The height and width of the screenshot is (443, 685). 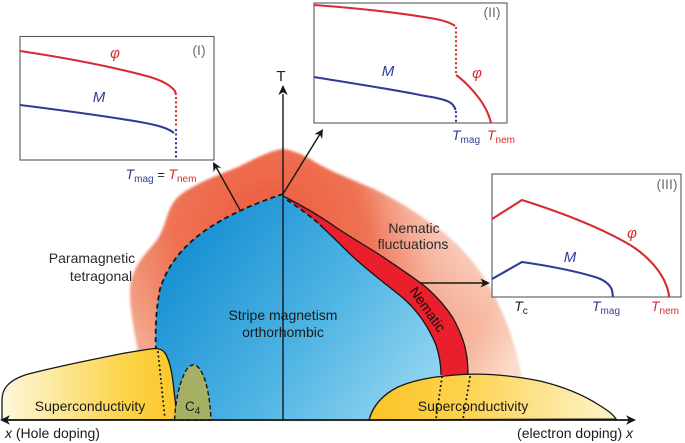 I want to click on svg-text: T, so click(x=280, y=76).